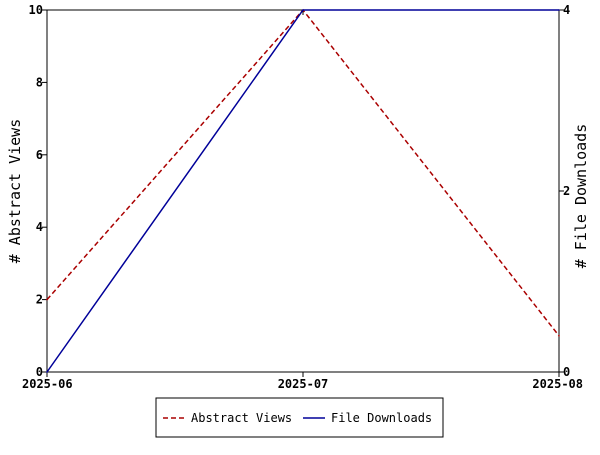 The image size is (600, 455). Describe the element at coordinates (241, 418) in the screenshot. I see `legend-label-abstract-views: Abstract Views` at that location.